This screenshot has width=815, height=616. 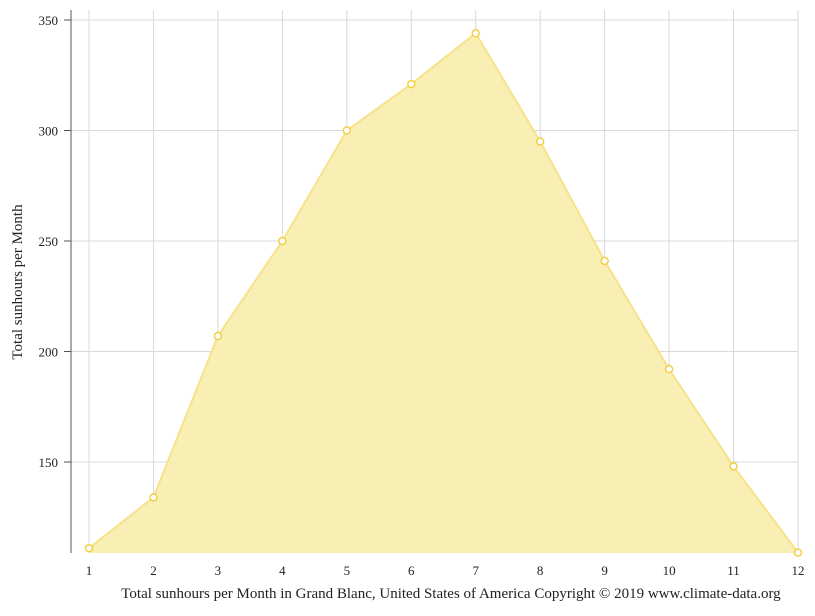 I want to click on y-ticks: 150 200 250 300 350, so click(x=55, y=241).